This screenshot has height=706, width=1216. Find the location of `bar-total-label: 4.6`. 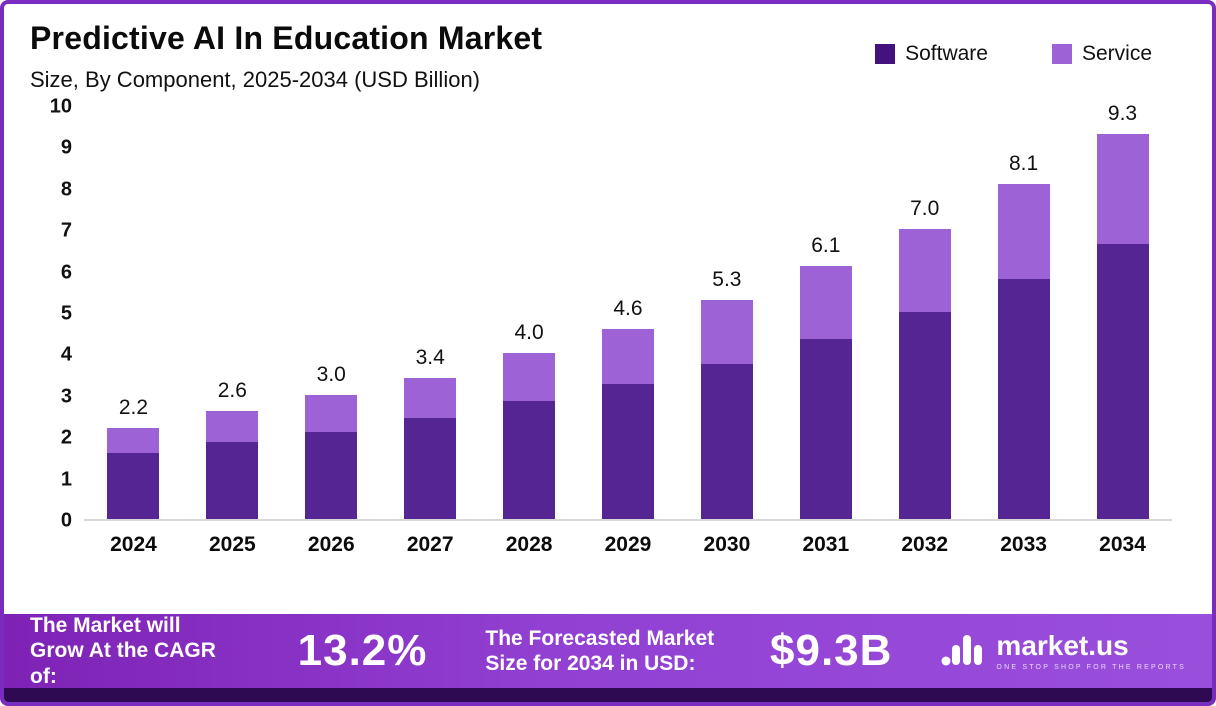

bar-total-label: 4.6 is located at coordinates (628, 308).